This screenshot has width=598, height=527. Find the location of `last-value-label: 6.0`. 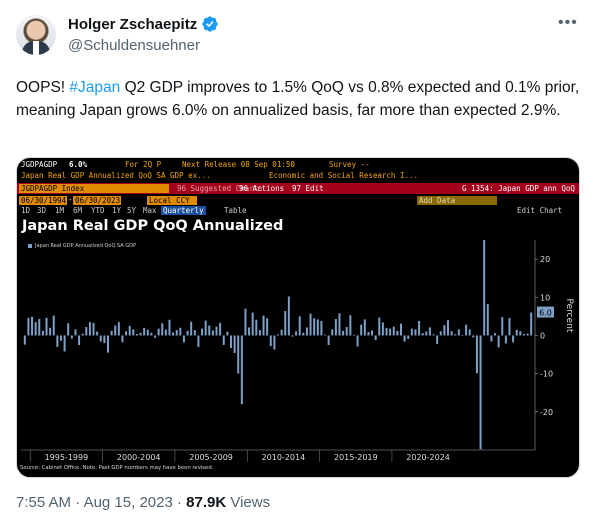

last-value-label: 6.0 is located at coordinates (545, 313).